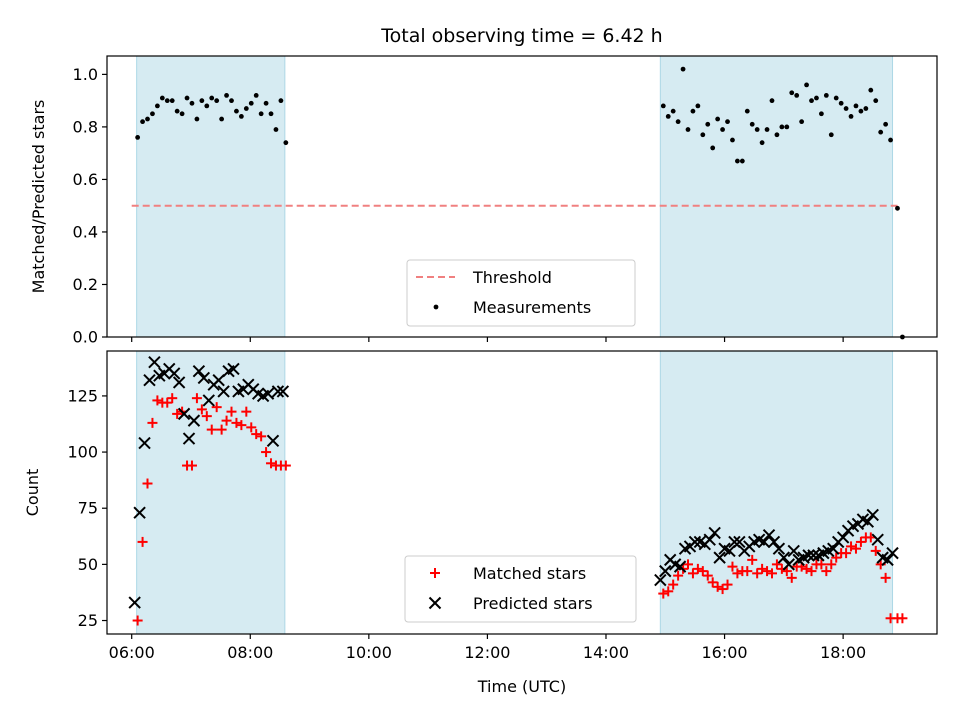  I want to click on legend-matched-swatch, so click(435, 573).